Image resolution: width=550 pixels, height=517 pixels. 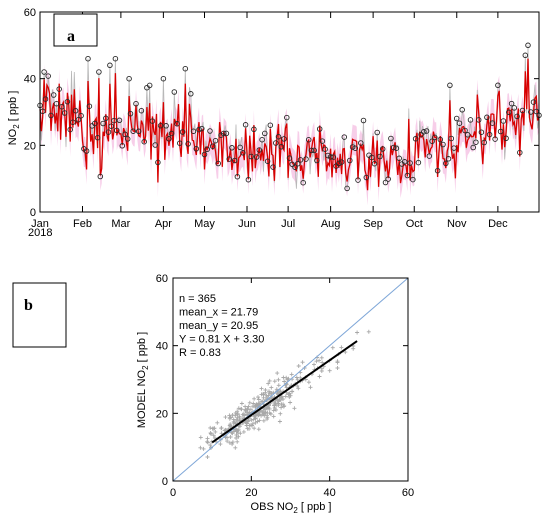 What do you see at coordinates (291, 508) in the screenshot?
I see `panel-b-x-axis-title: OBS NO2 [ ppb ]` at bounding box center [291, 508].